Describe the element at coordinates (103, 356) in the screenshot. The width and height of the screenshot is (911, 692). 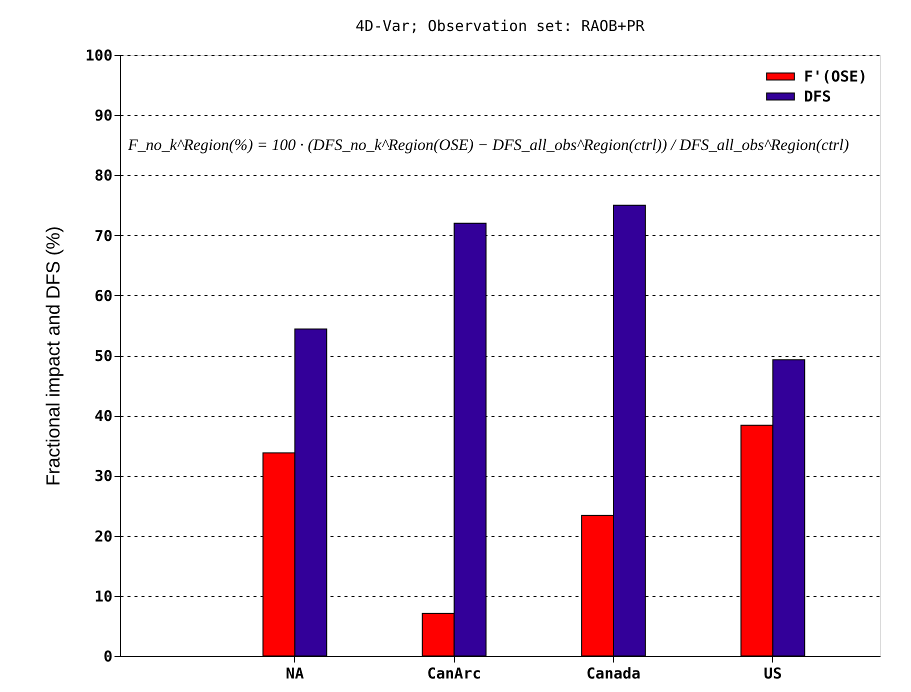
I see `y-tick-label: 50` at that location.